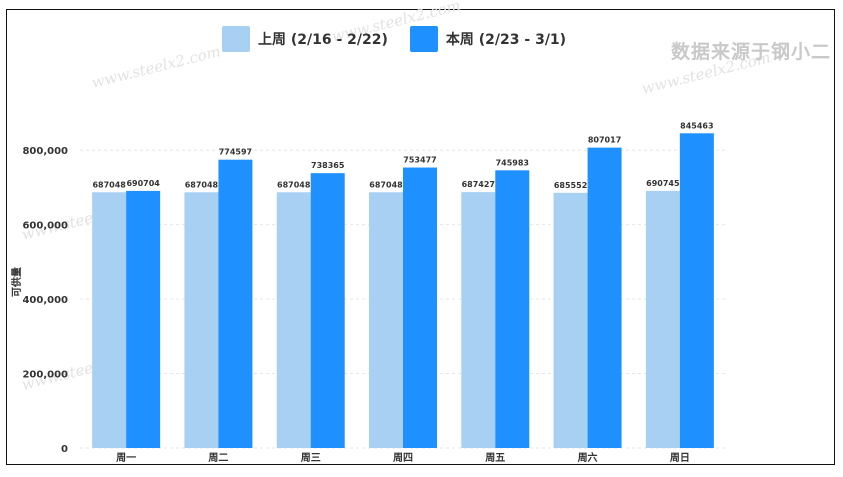 This screenshot has height=477, width=843. Describe the element at coordinates (311, 458) in the screenshot. I see `x-tick-label: 周三` at that location.